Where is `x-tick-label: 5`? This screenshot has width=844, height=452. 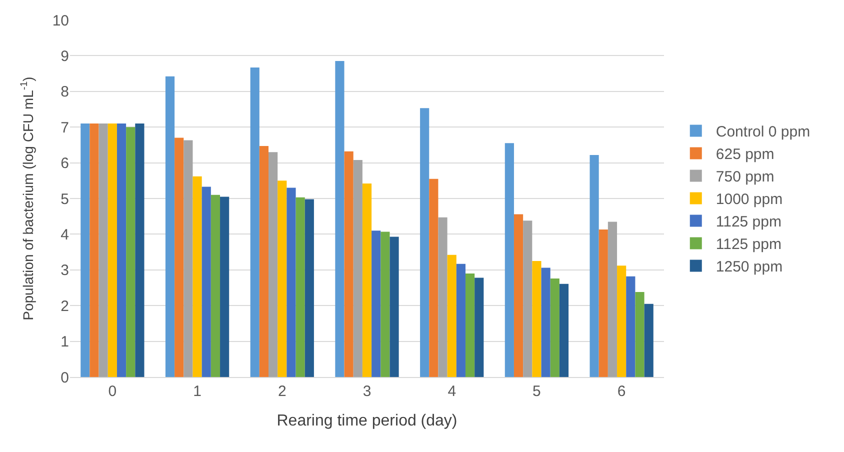 x-tick-label: 5 is located at coordinates (536, 391).